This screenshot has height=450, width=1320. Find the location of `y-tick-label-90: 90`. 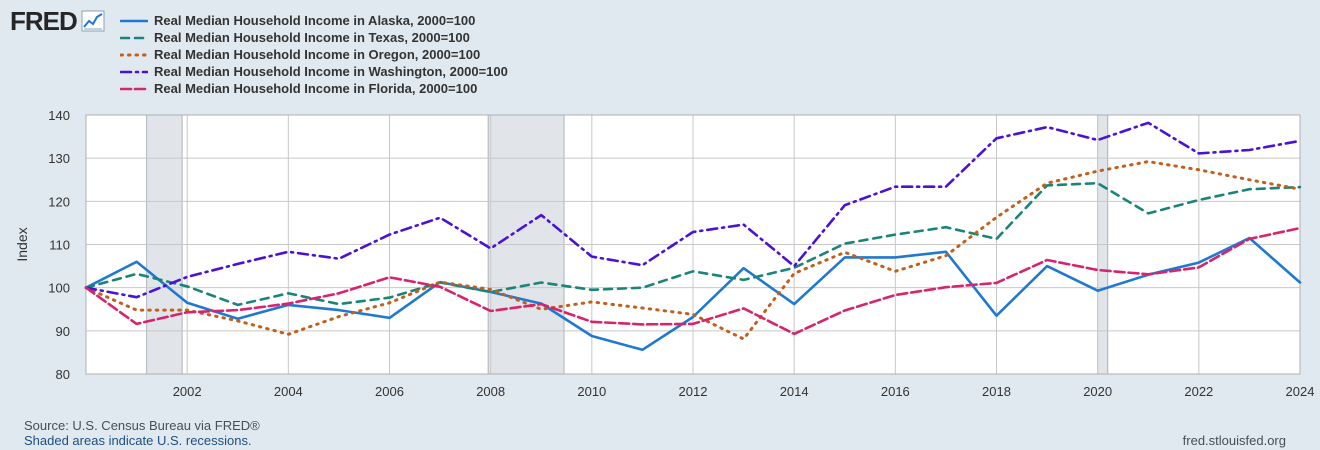

y-tick-label-90: 90 is located at coordinates (63, 331).